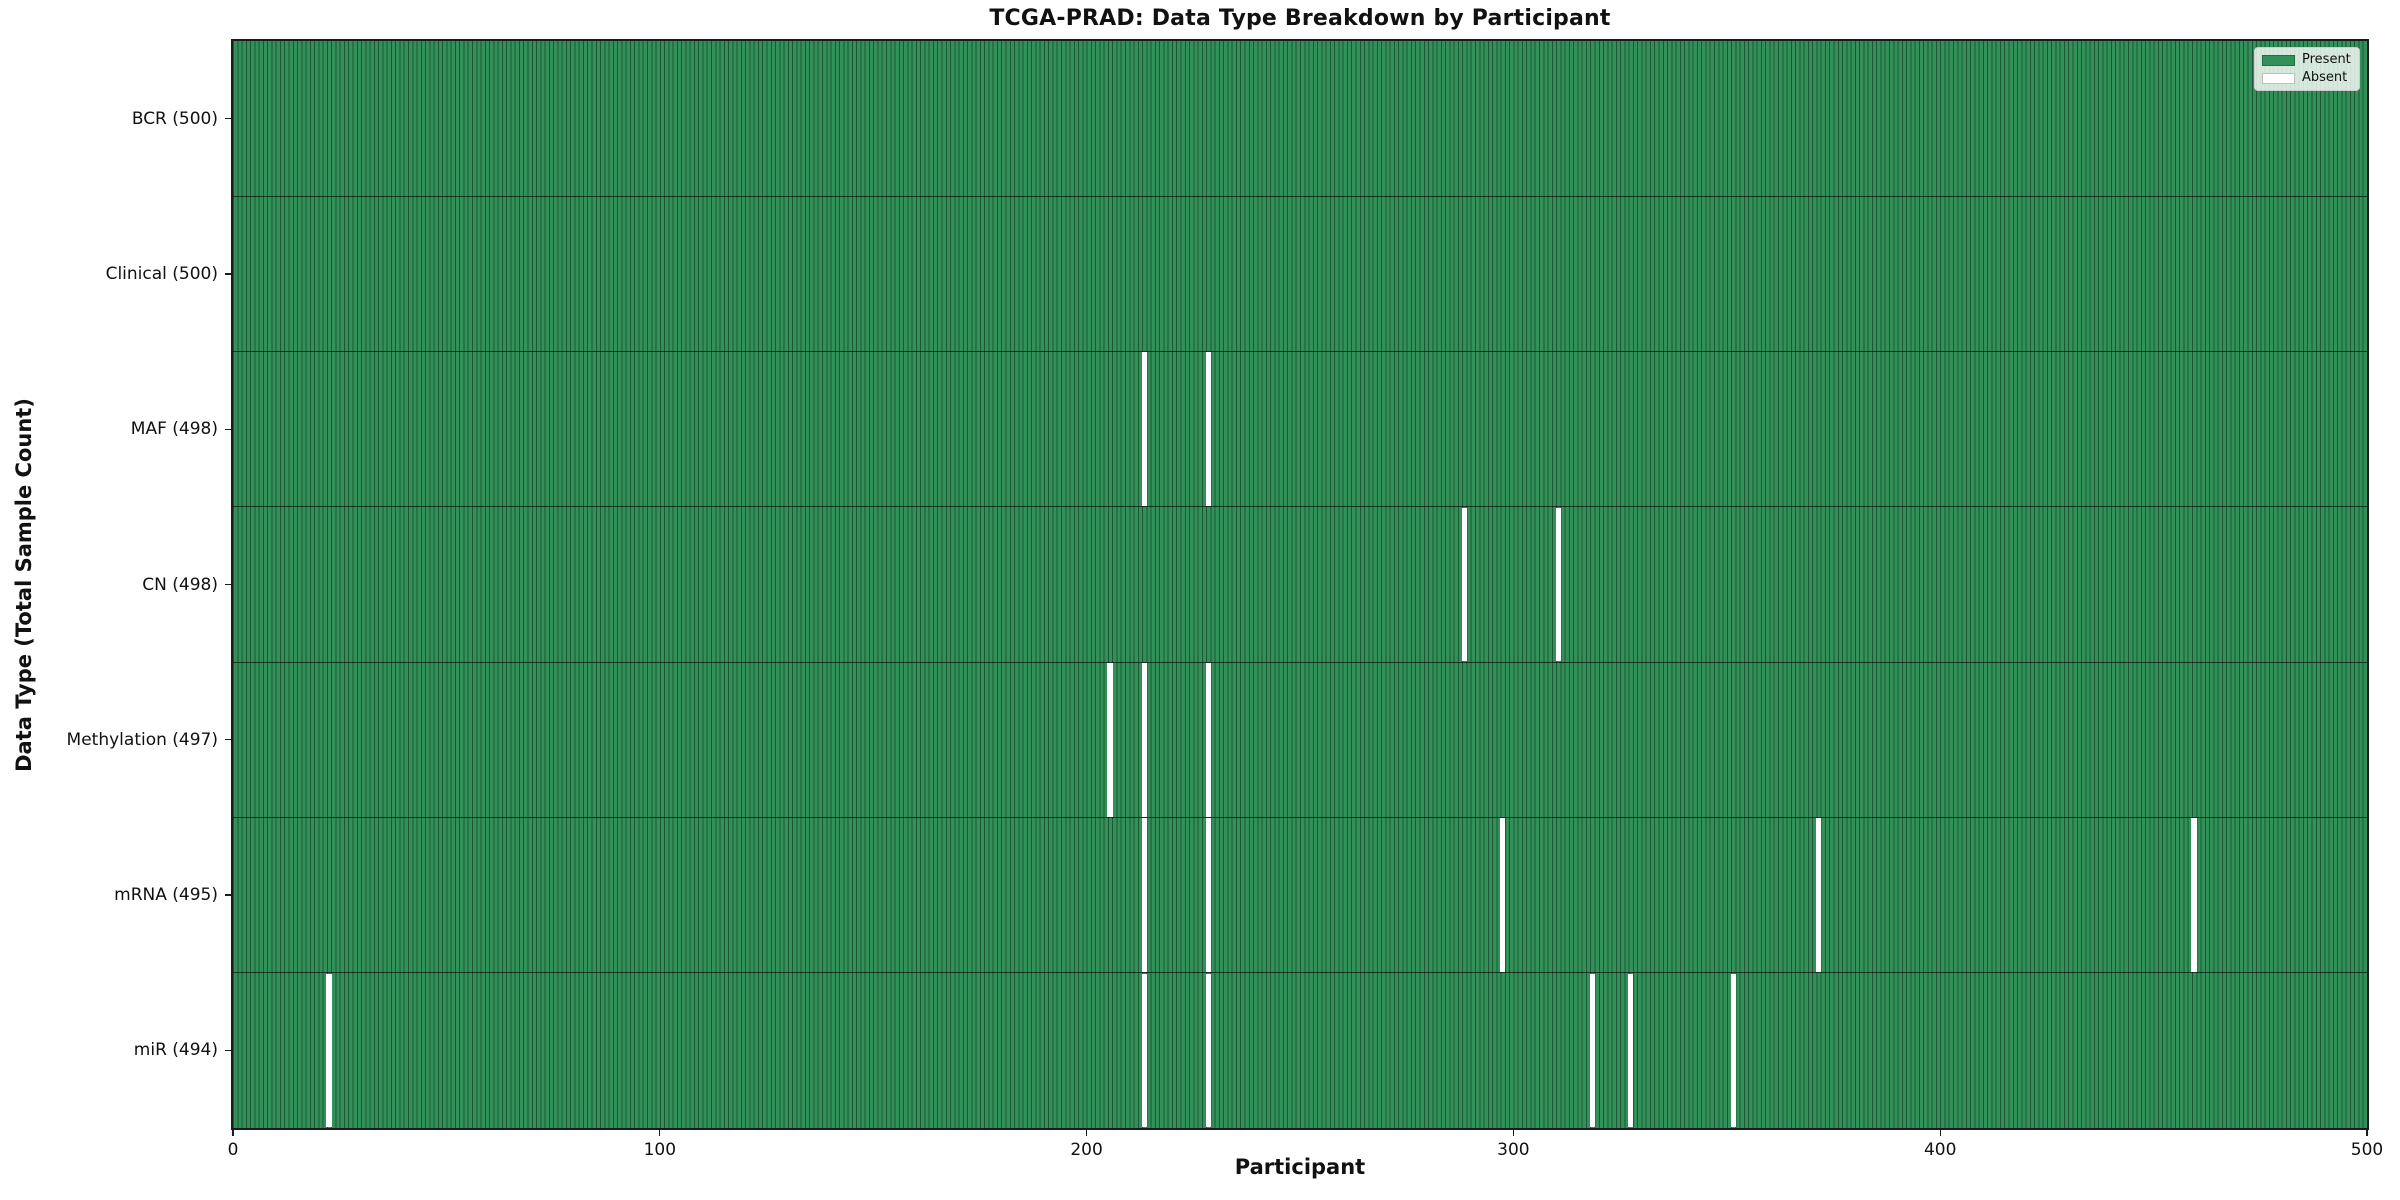 The height and width of the screenshot is (1200, 2400). What do you see at coordinates (2326, 59) in the screenshot?
I see `legend-label-present: Present` at bounding box center [2326, 59].